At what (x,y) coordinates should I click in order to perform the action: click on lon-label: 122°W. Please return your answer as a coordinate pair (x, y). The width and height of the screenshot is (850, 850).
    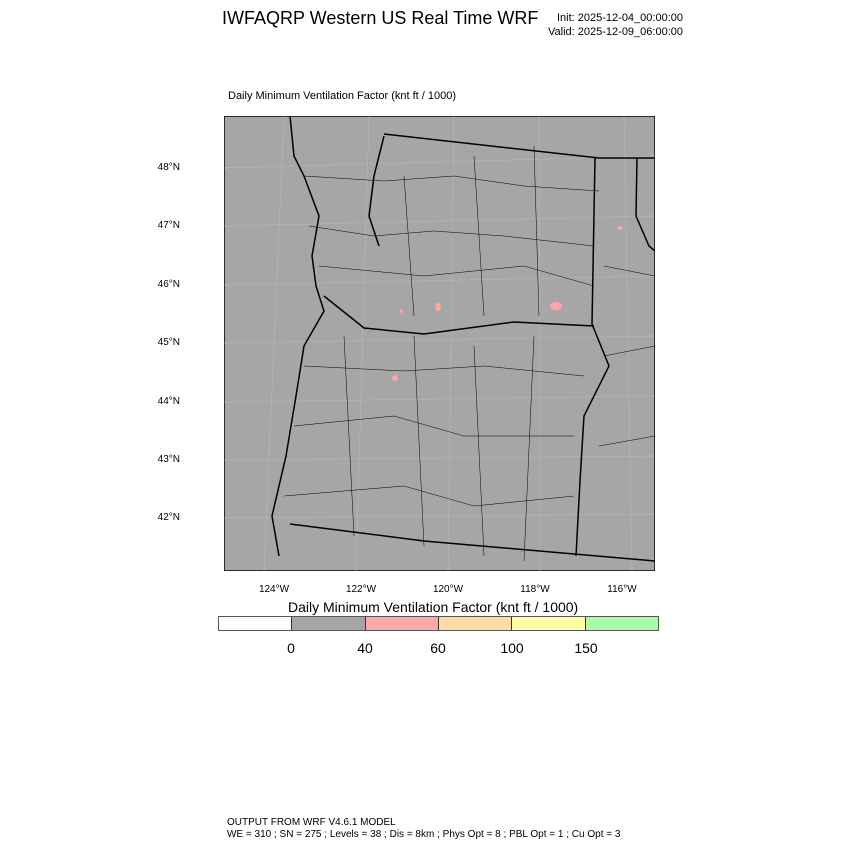
    Looking at the image, I should click on (361, 589).